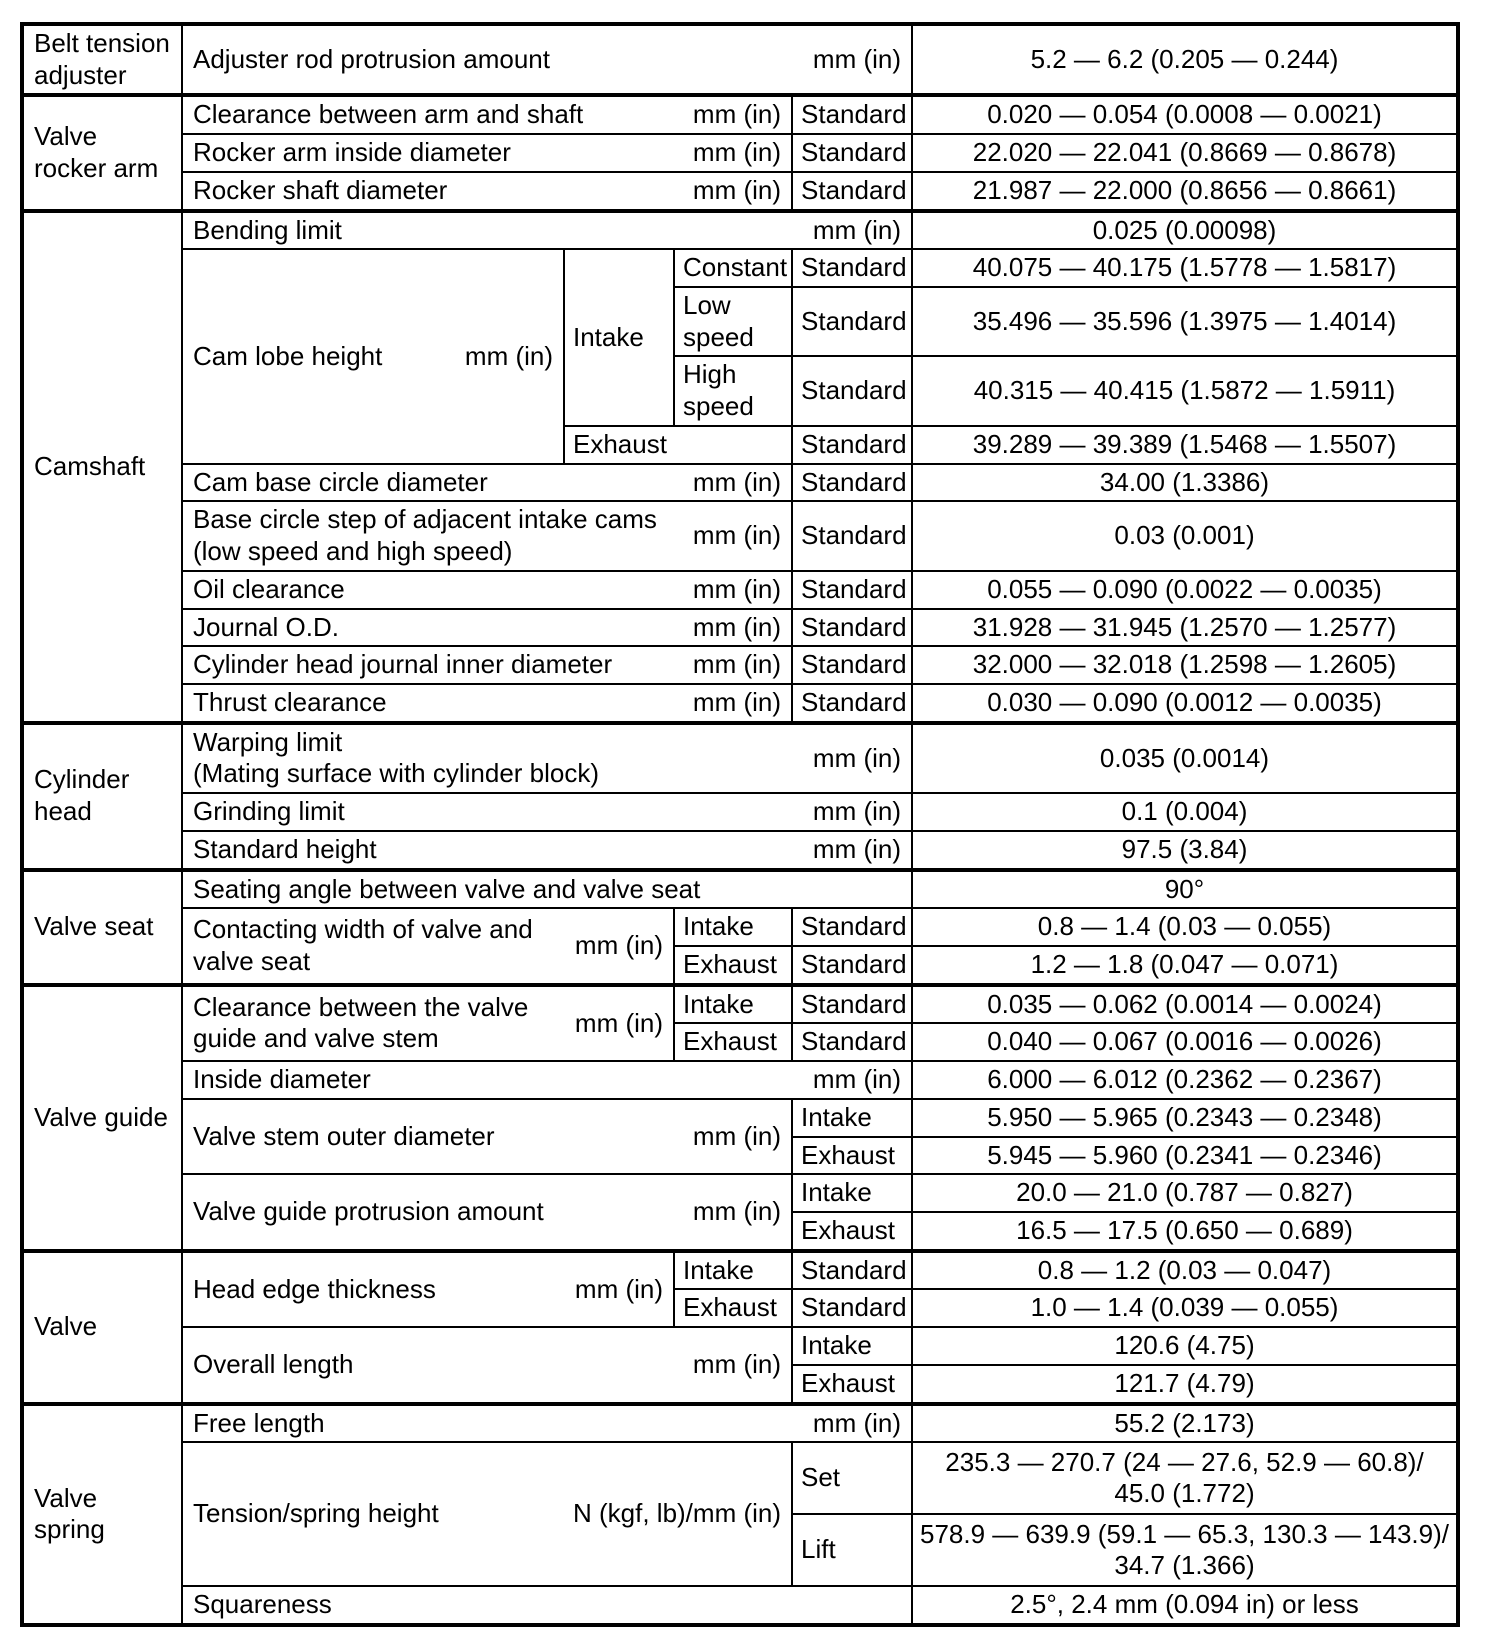 Image resolution: width=1504 pixels, height=1627 pixels. What do you see at coordinates (428, 1288) in the screenshot?
I see `spec-cell: Head edge thickness mm (in)` at bounding box center [428, 1288].